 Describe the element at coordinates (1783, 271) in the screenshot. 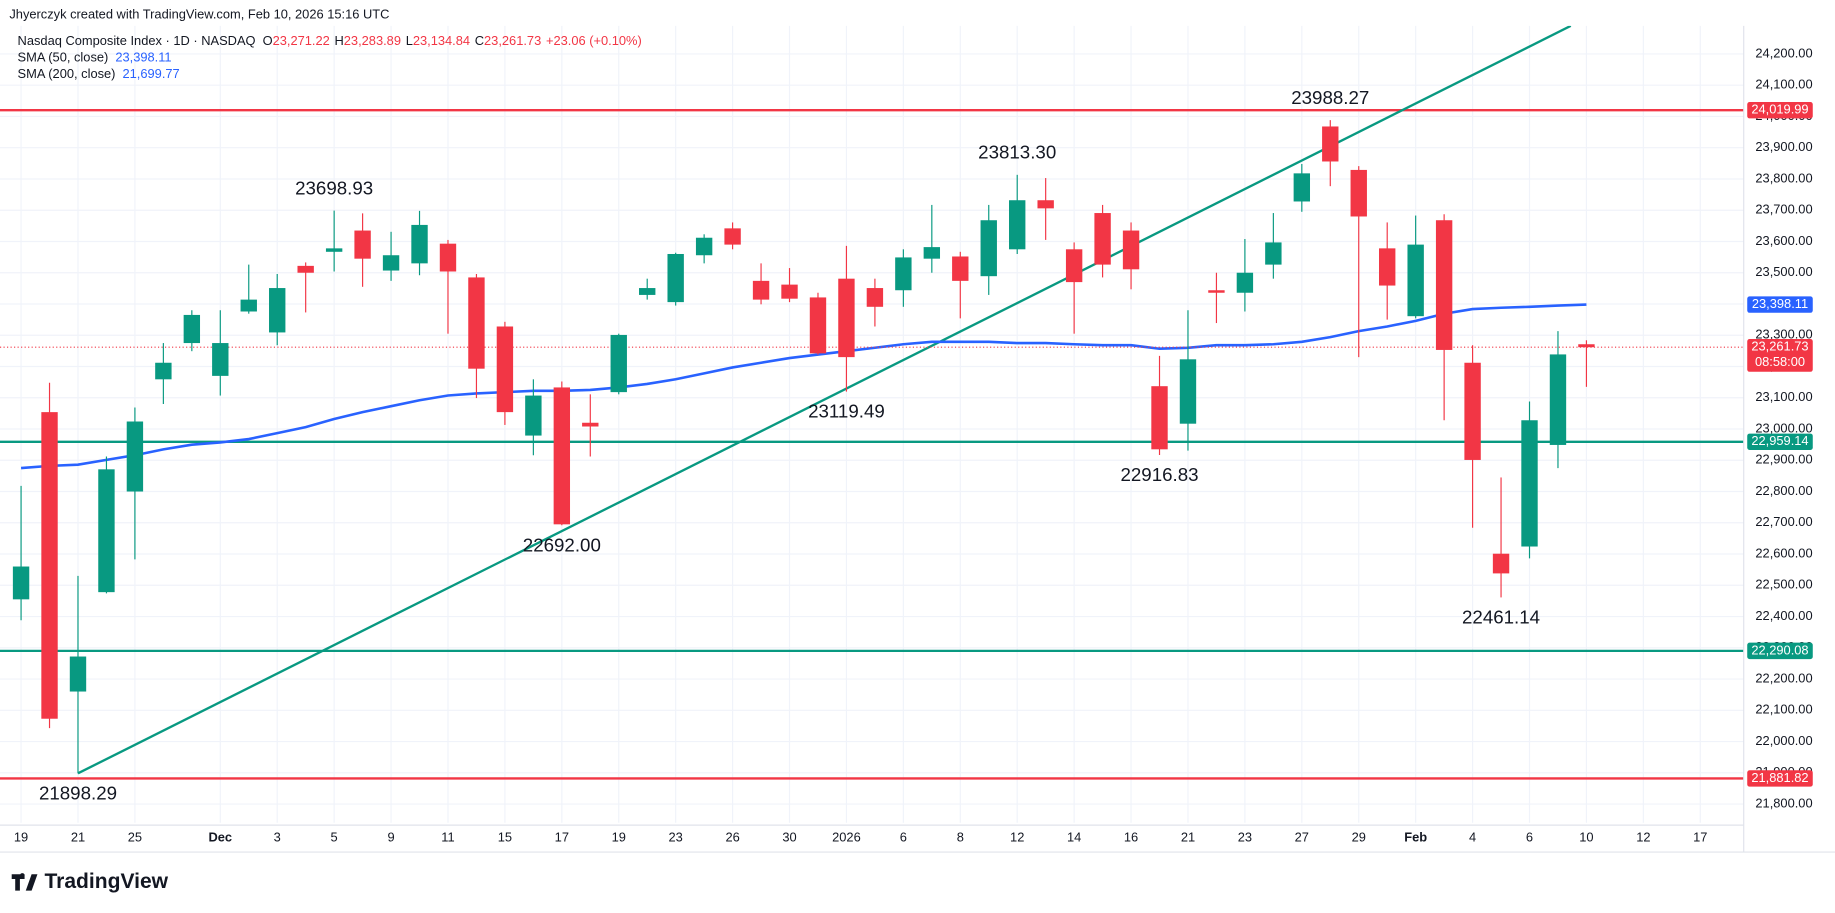

I see `y-tick-label: 23,500.00` at that location.